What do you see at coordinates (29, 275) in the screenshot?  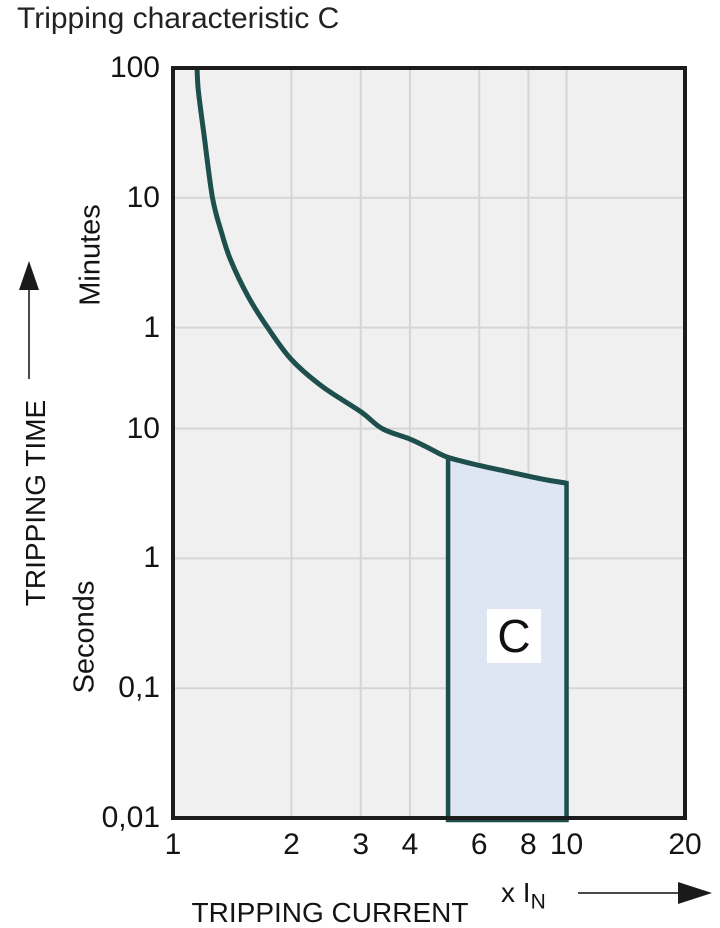 I see `y-axis-arrow-head-icon` at bounding box center [29, 275].